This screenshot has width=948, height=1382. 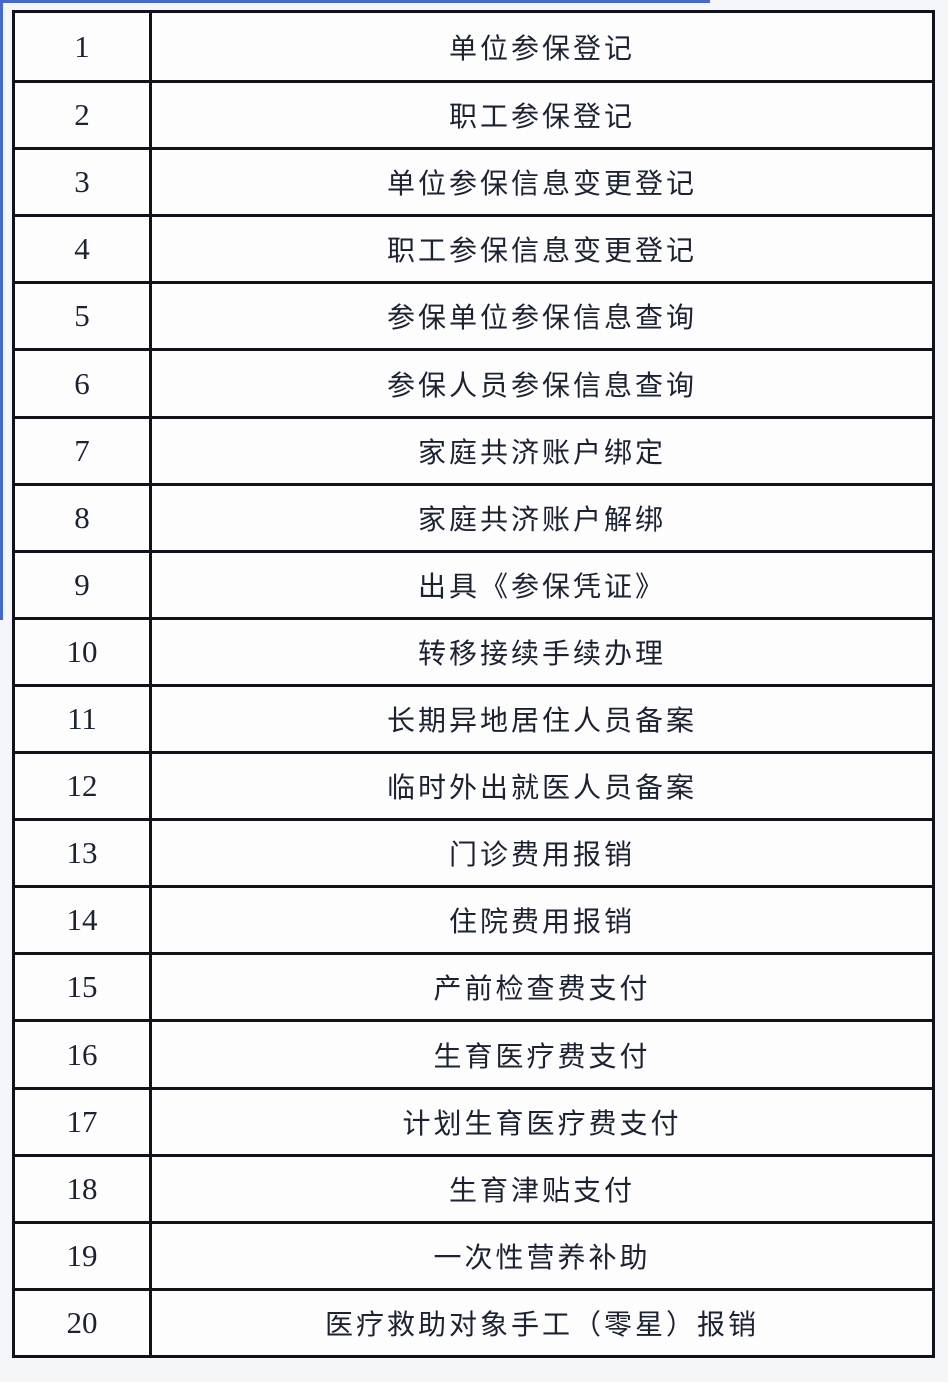 I want to click on table-row: 17 计划生育医疗费支付, so click(x=473, y=1120).